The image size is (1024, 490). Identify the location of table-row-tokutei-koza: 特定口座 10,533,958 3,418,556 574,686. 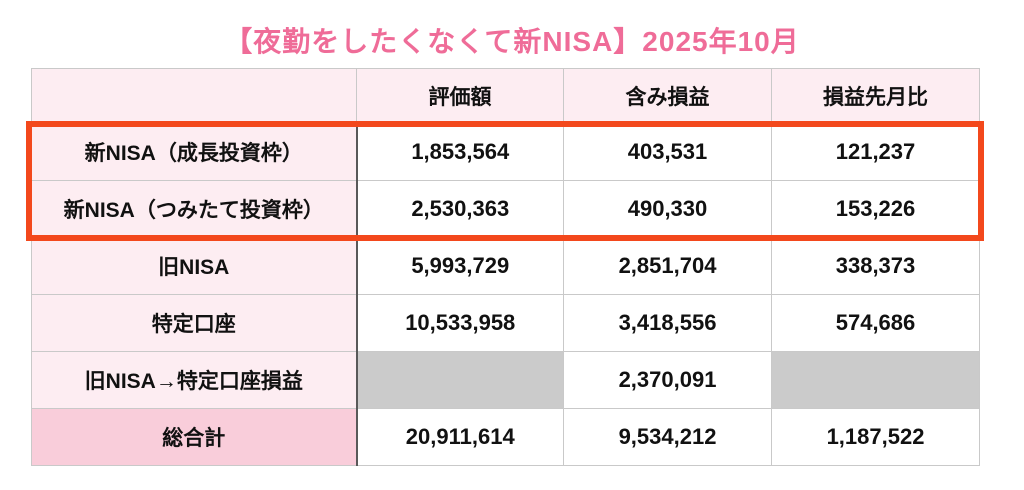
(505, 323).